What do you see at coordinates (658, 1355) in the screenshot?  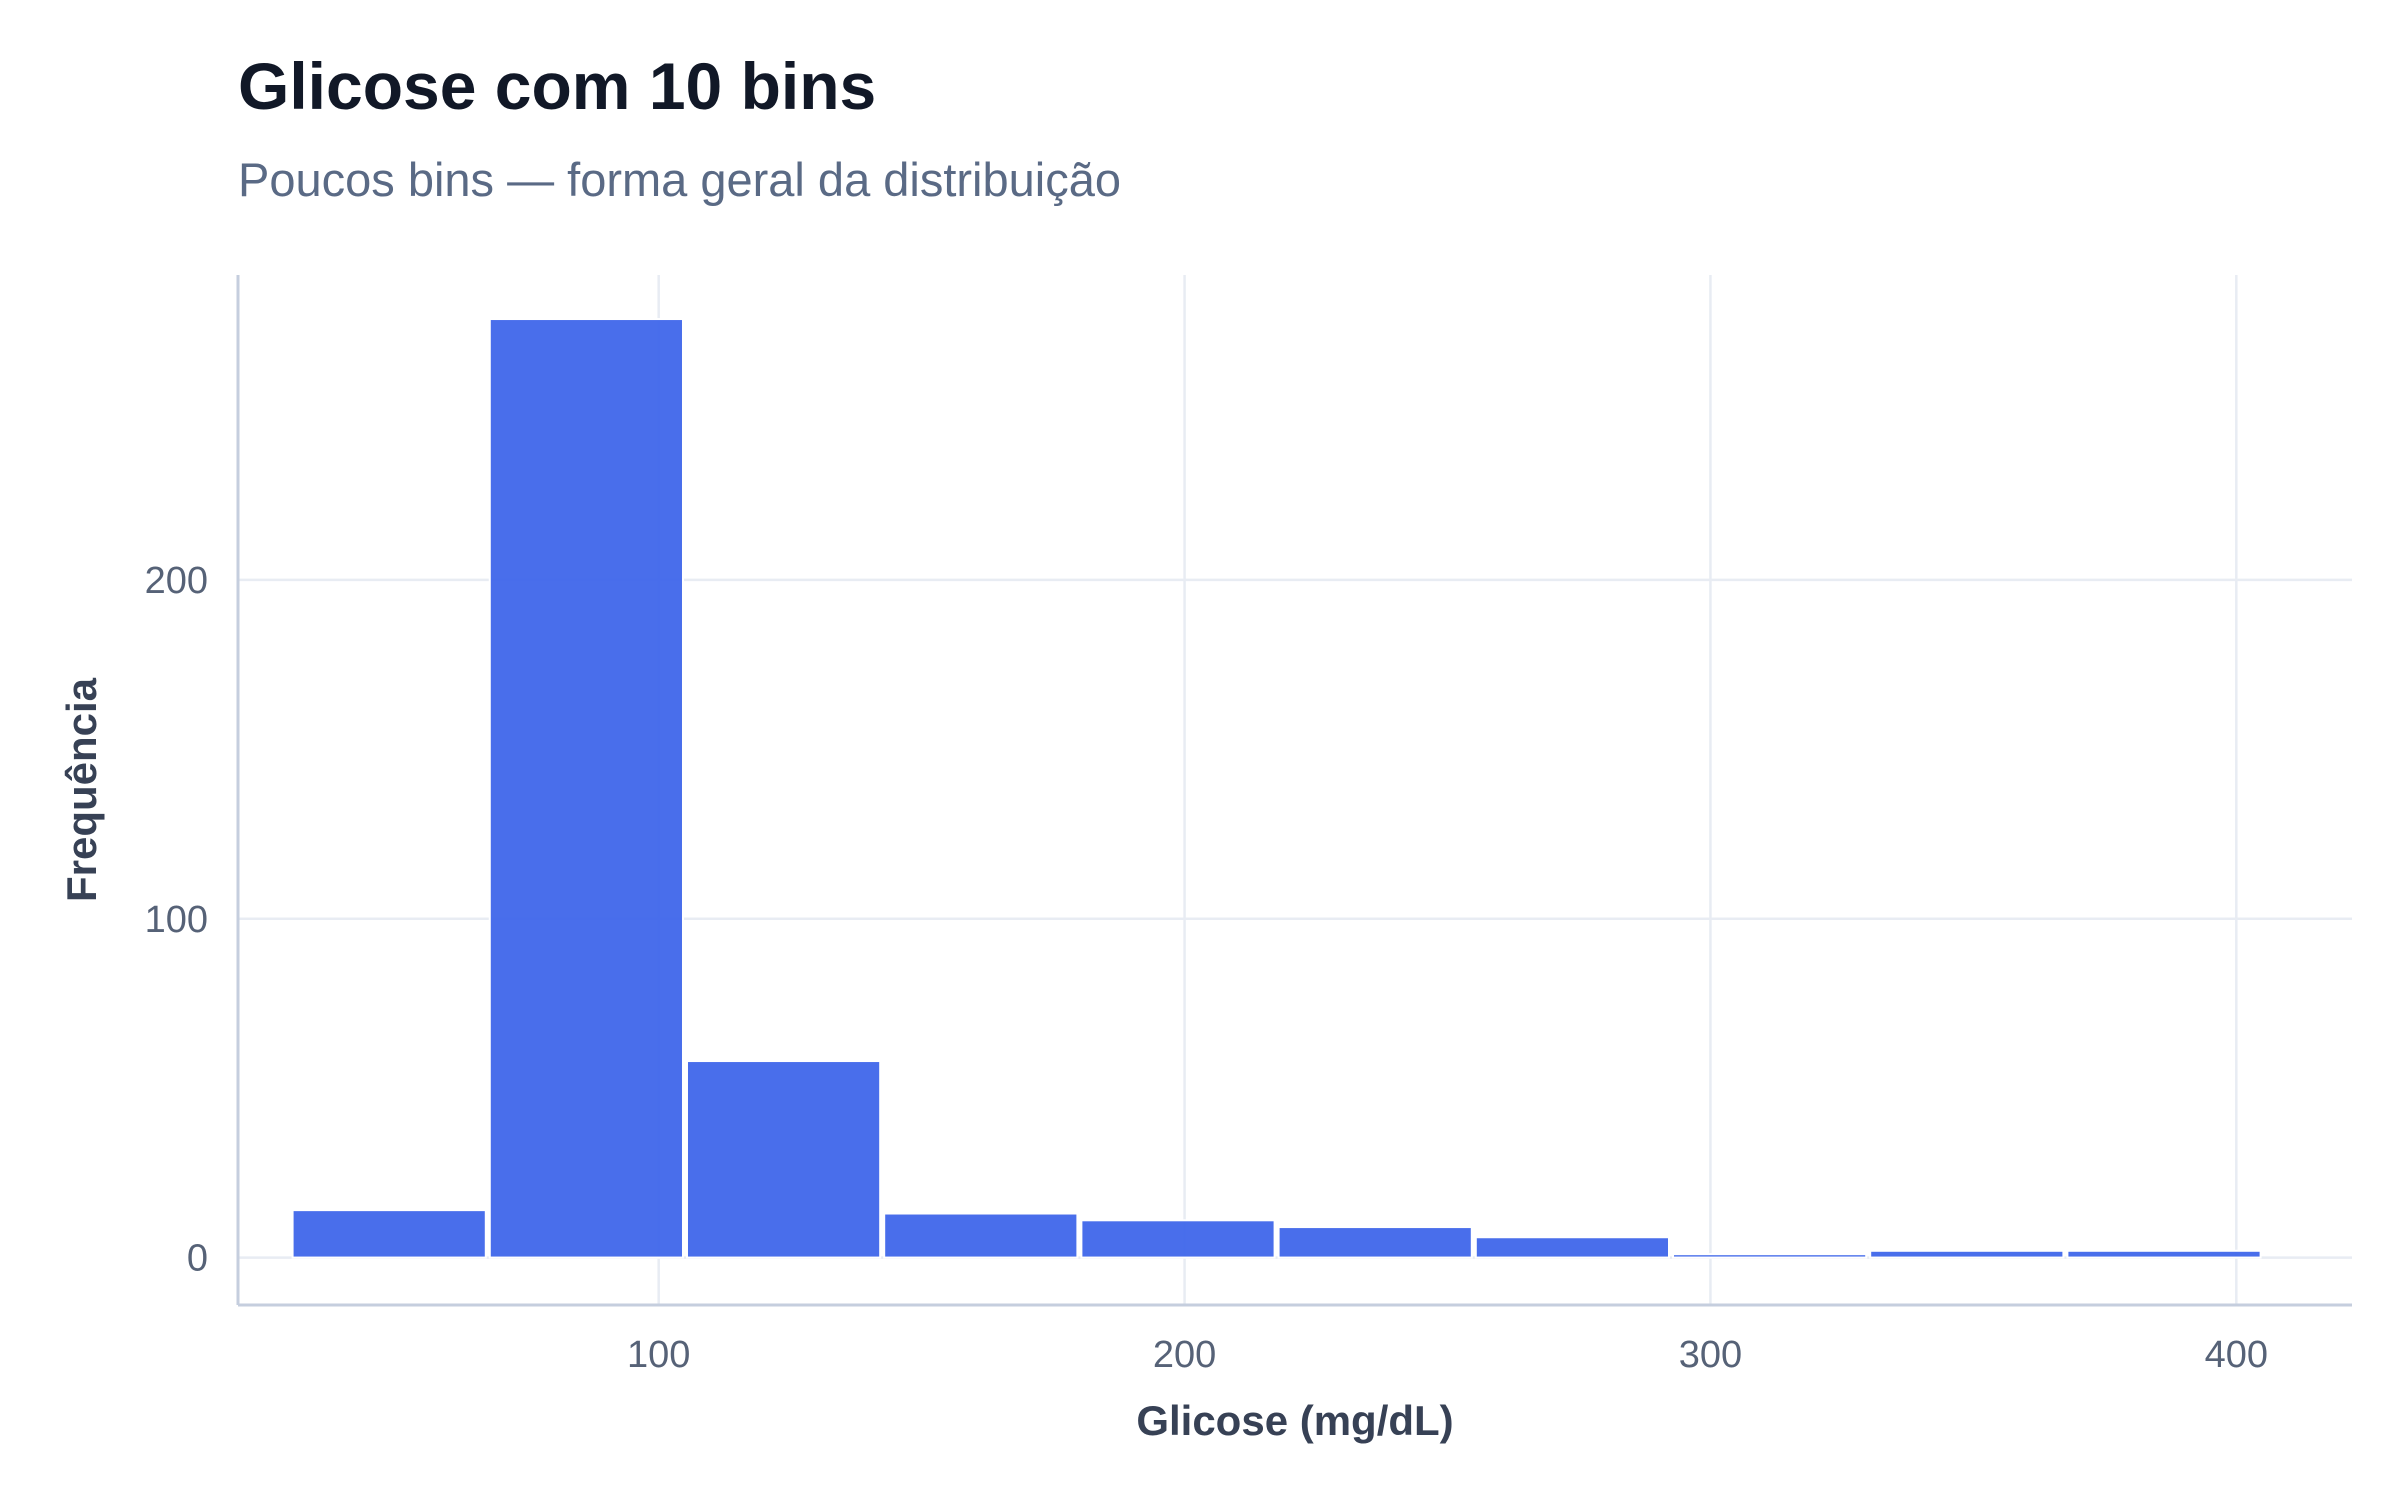 I see `x-tick-label: 100` at bounding box center [658, 1355].